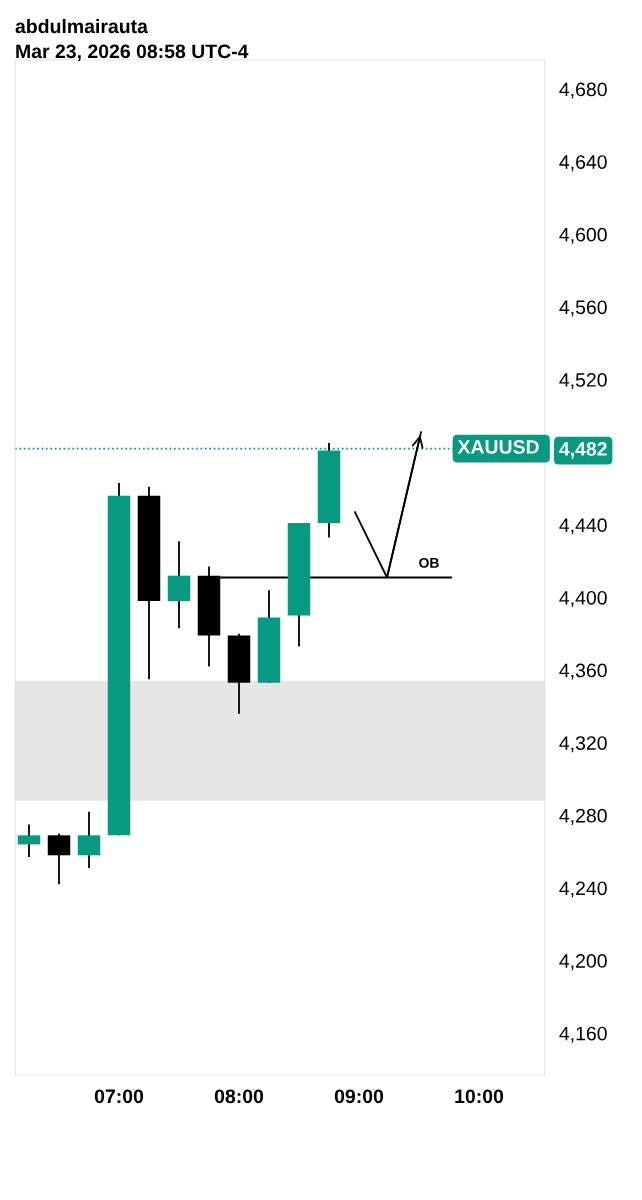 The width and height of the screenshot is (642, 1200). Describe the element at coordinates (479, 1096) in the screenshot. I see `x-tick-label: 10:00` at that location.